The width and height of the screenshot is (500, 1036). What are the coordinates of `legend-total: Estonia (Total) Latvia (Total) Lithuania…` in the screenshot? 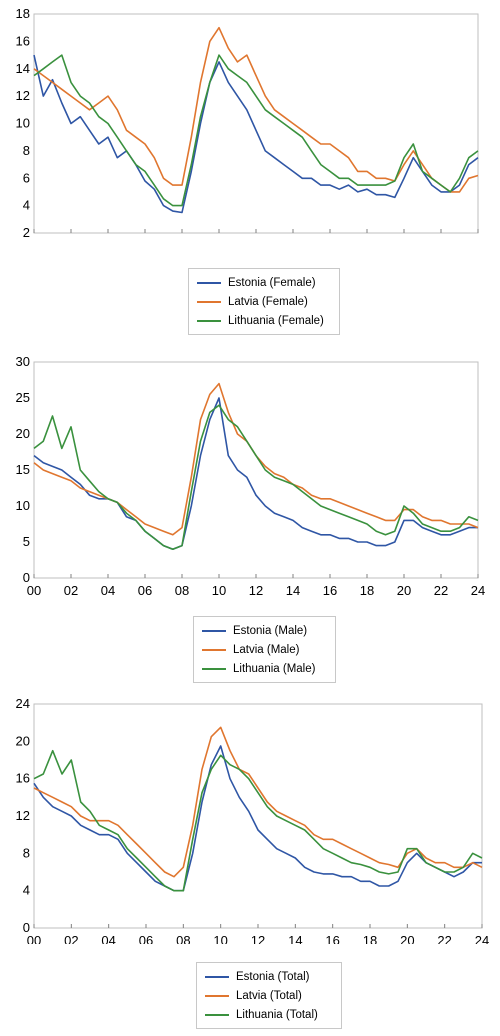 It's located at (269, 995).